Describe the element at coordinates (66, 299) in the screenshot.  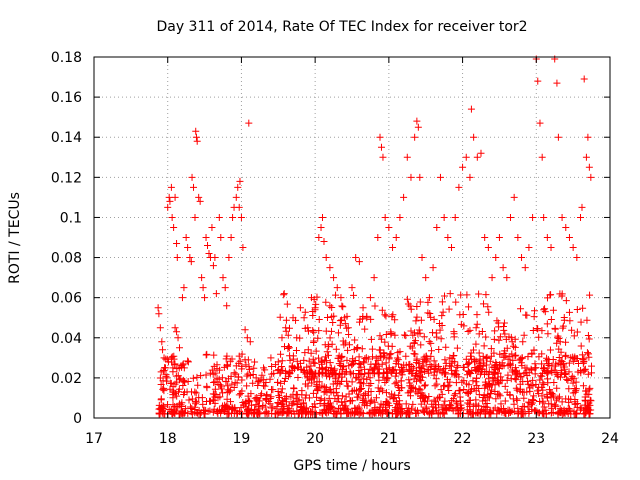
I see `y-tick-label: 0.06` at that location.